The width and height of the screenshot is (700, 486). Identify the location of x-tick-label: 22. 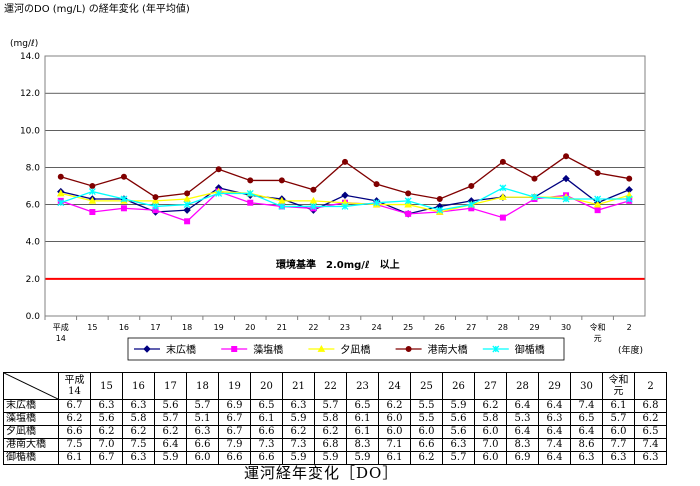
(313, 327).